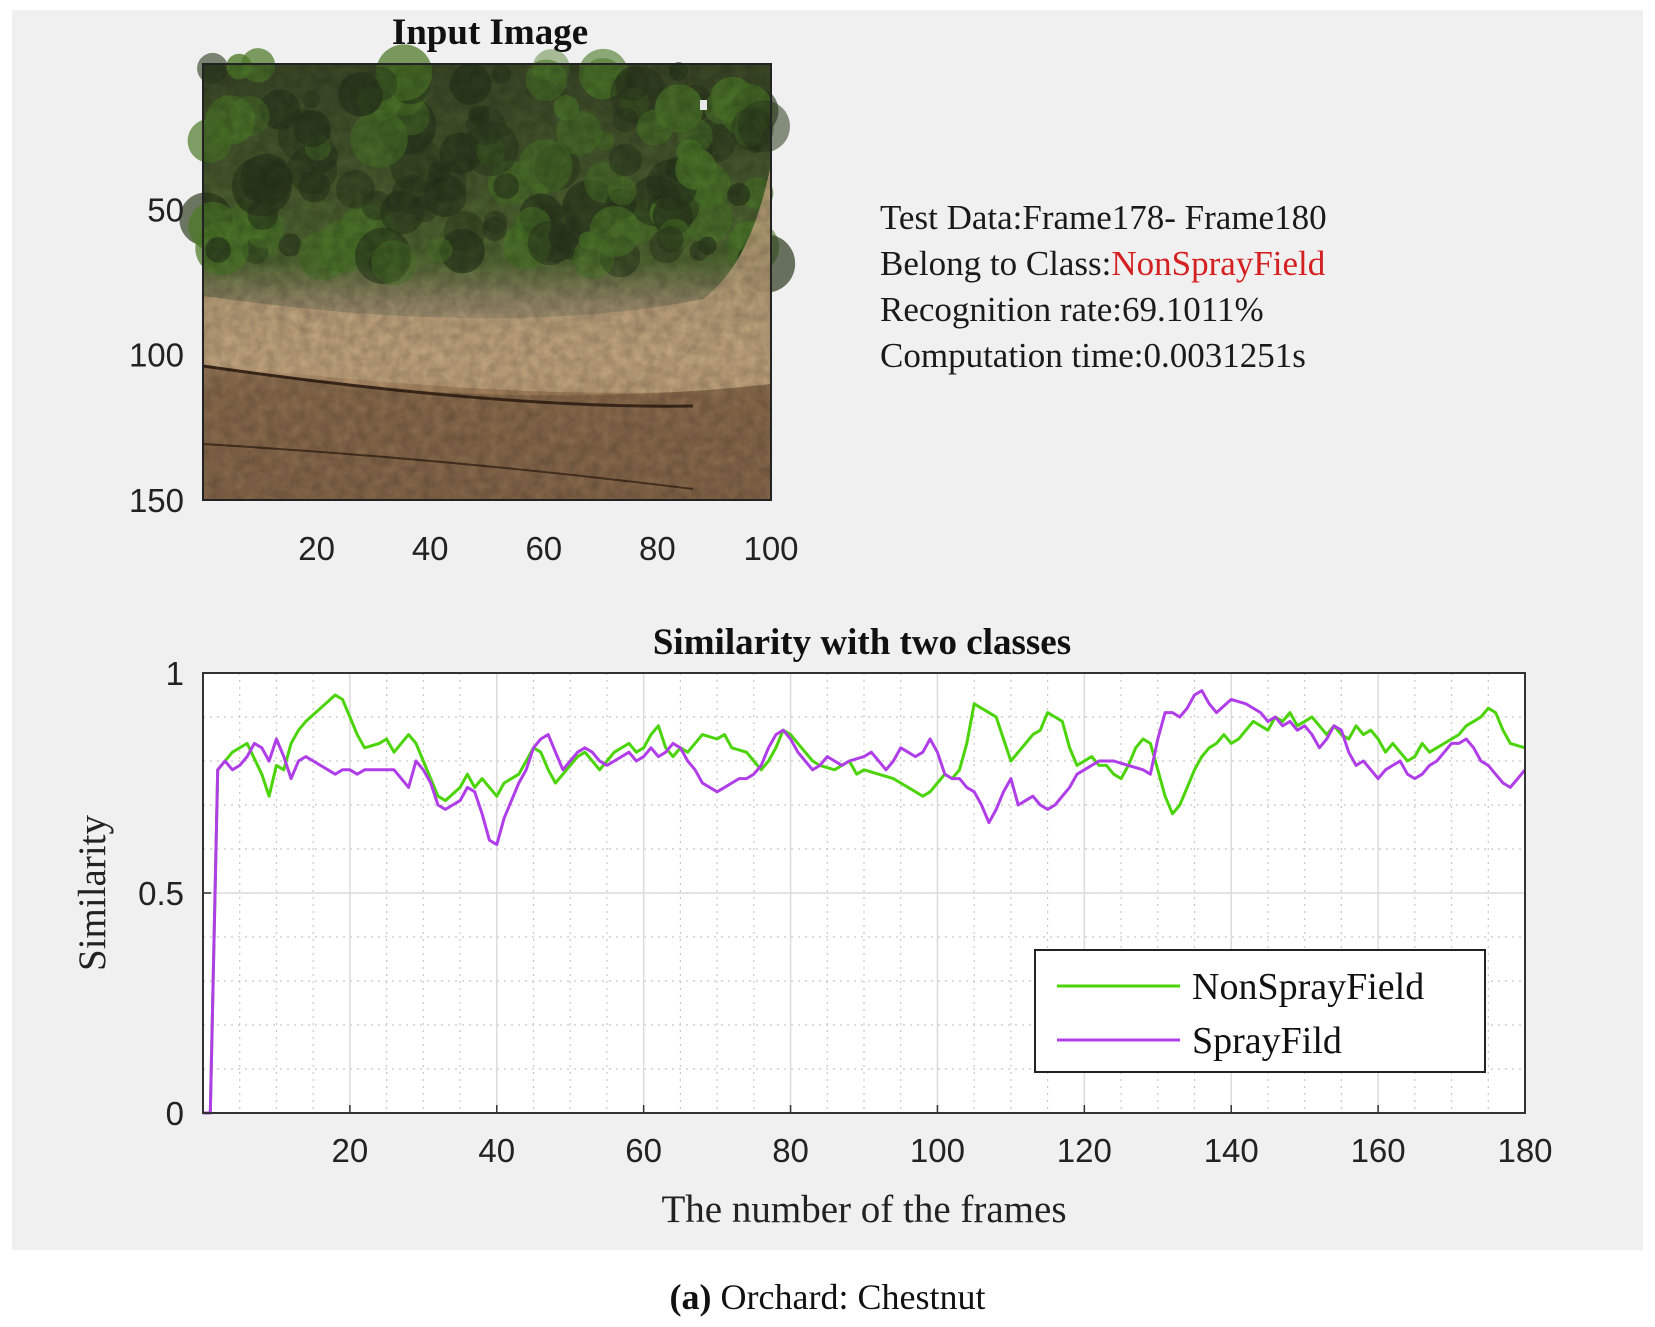 The height and width of the screenshot is (1327, 1655). Describe the element at coordinates (1012, 355) in the screenshot. I see `computation-time-label: Computation time:` at that location.